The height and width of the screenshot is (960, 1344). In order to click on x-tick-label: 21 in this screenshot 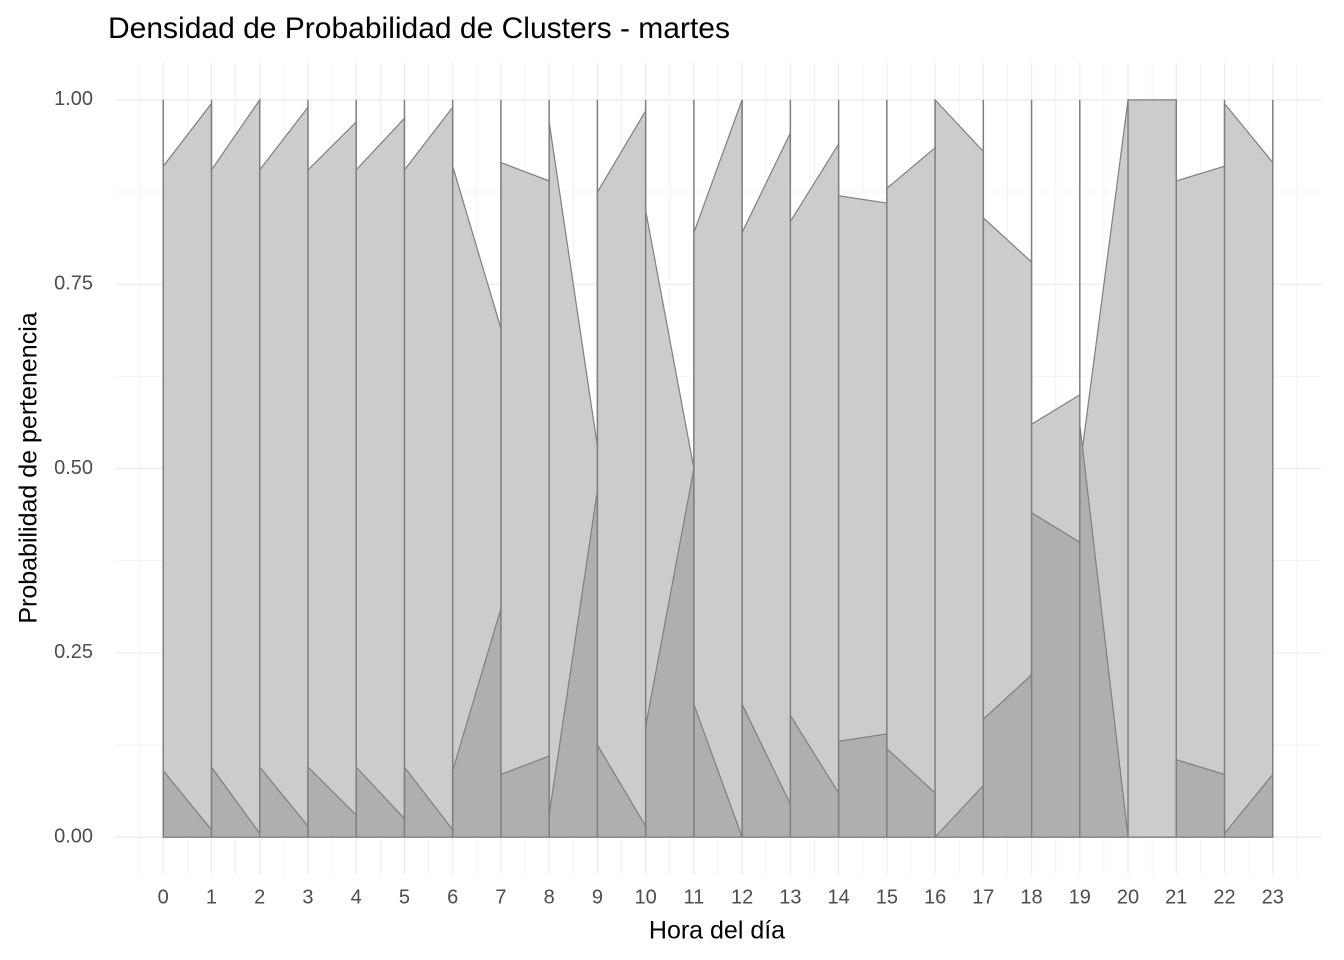, I will do `click(1176, 897)`.